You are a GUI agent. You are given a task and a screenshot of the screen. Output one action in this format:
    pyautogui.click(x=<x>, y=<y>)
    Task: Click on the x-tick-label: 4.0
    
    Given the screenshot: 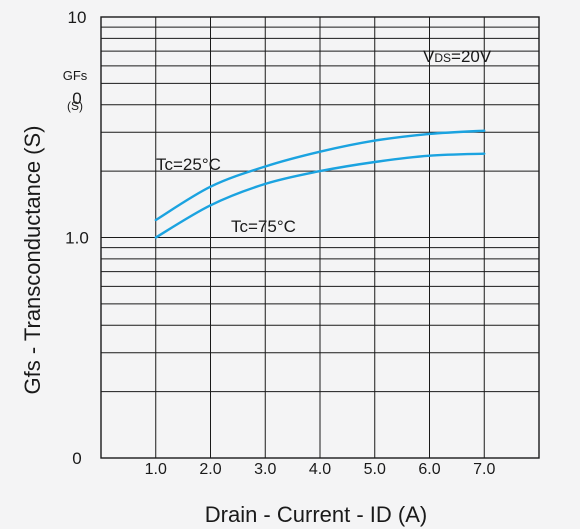 What is the action you would take?
    pyautogui.click(x=320, y=469)
    